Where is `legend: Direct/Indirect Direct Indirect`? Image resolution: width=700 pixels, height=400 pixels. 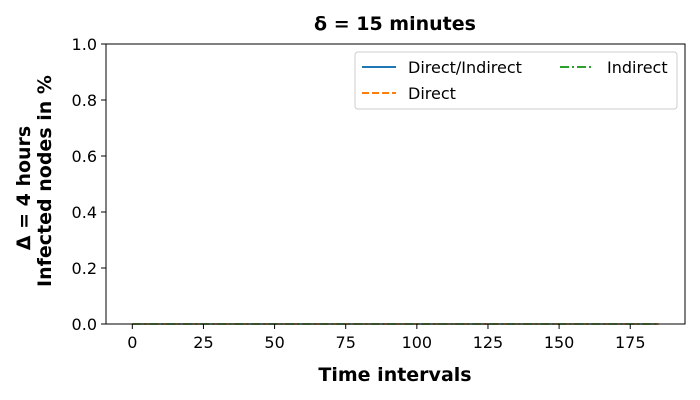 legend: Direct/Indirect Direct Indirect is located at coordinates (516, 80).